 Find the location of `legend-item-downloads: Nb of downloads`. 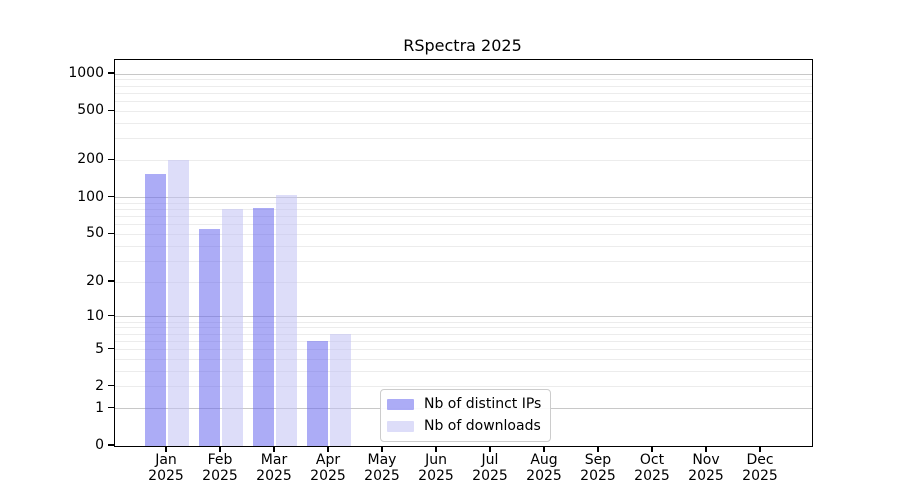

legend-item-downloads: Nb of downloads is located at coordinates (464, 426).